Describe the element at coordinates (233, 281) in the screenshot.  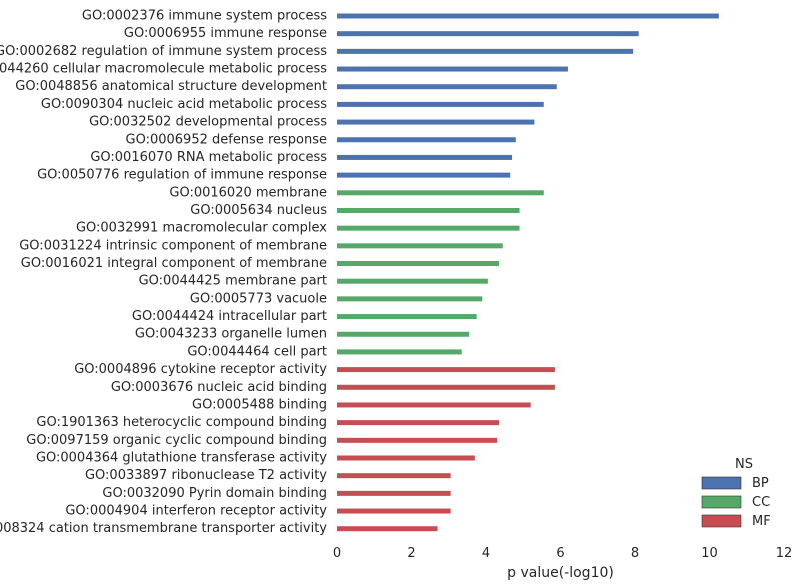
I see `category-label: GO:0044425 membrane part` at that location.